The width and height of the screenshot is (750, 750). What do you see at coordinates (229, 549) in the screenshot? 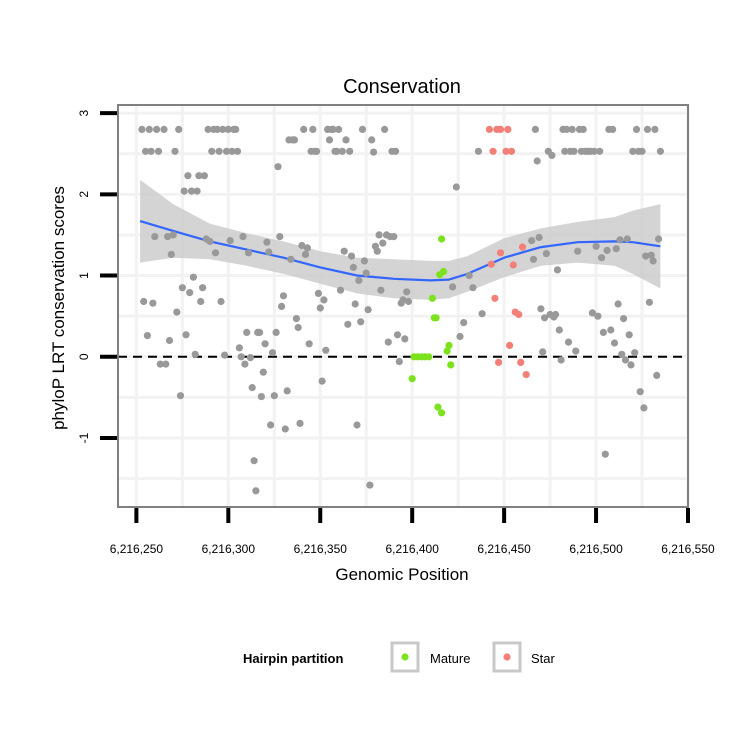
I see `x-tick-label: 6,216,300` at bounding box center [229, 549].